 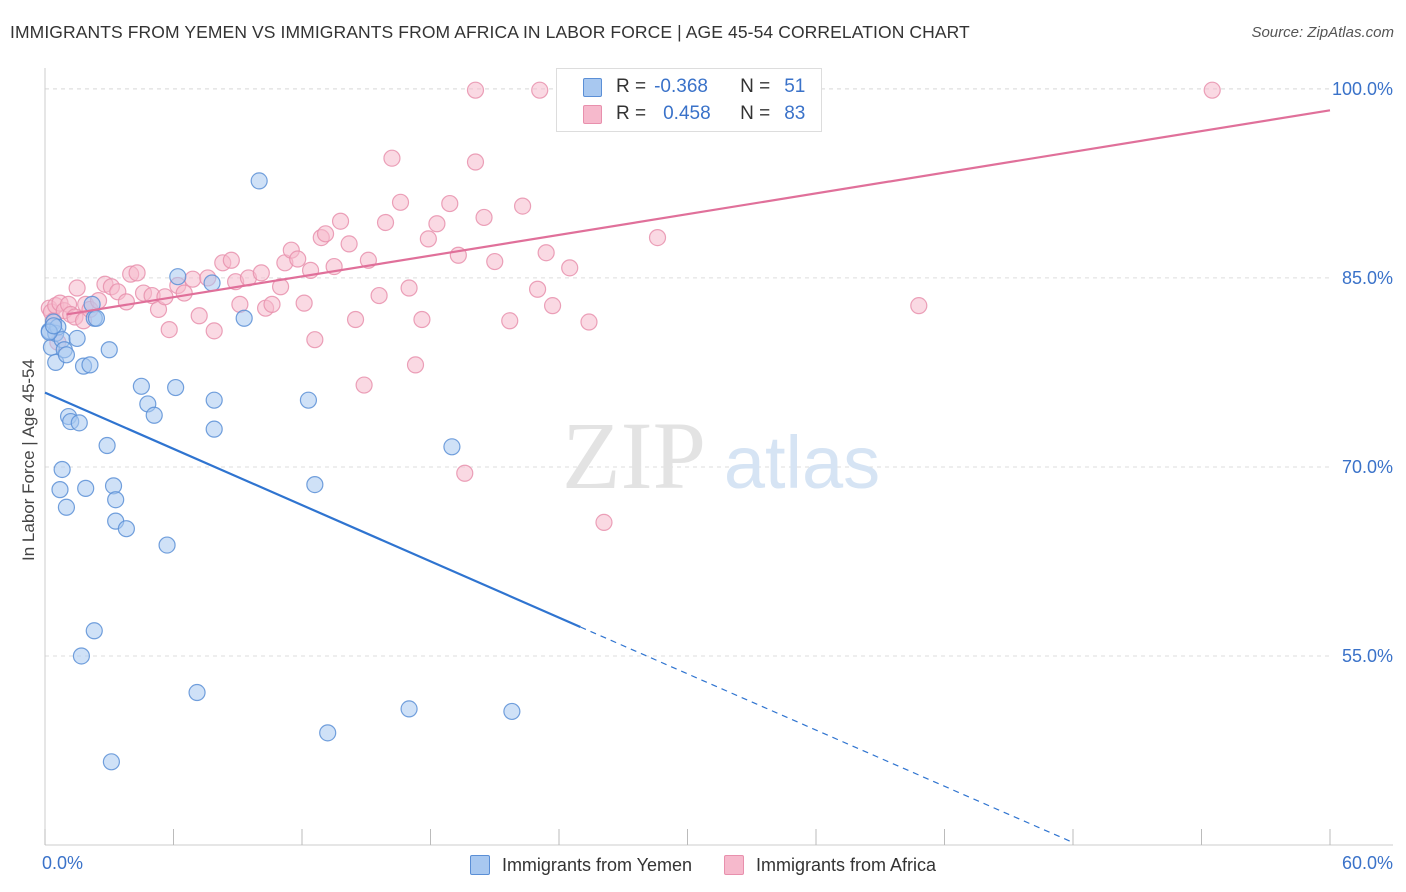 I want to click on legend-label-yemen: Immigrants from Yemen, so click(x=597, y=864).